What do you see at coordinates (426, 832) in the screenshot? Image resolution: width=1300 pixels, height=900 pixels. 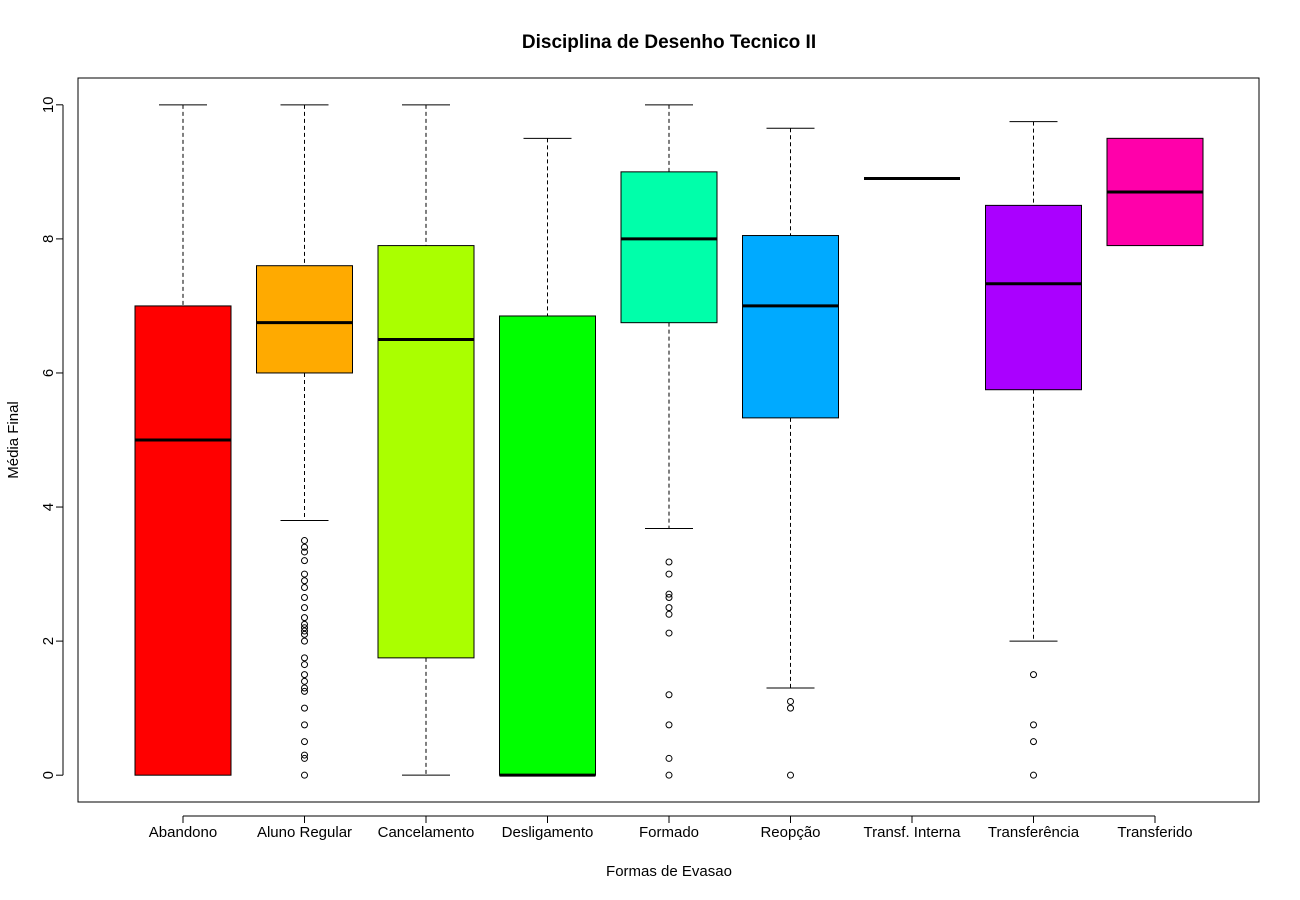 I see `x-tick-label: Cancelamento` at bounding box center [426, 832].